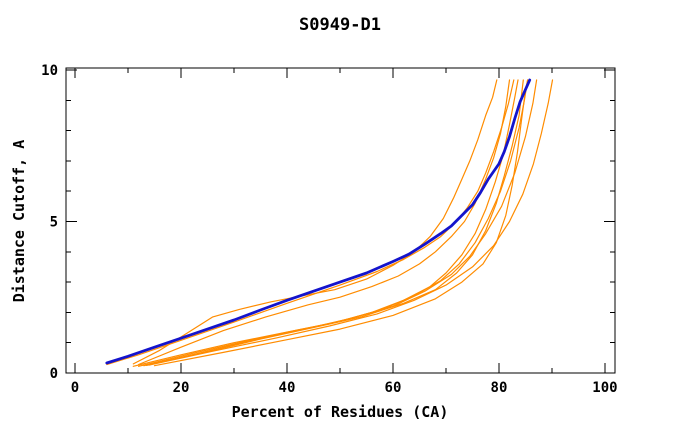  Describe the element at coordinates (393, 388) in the screenshot. I see `x-tick-label: 60` at that location.